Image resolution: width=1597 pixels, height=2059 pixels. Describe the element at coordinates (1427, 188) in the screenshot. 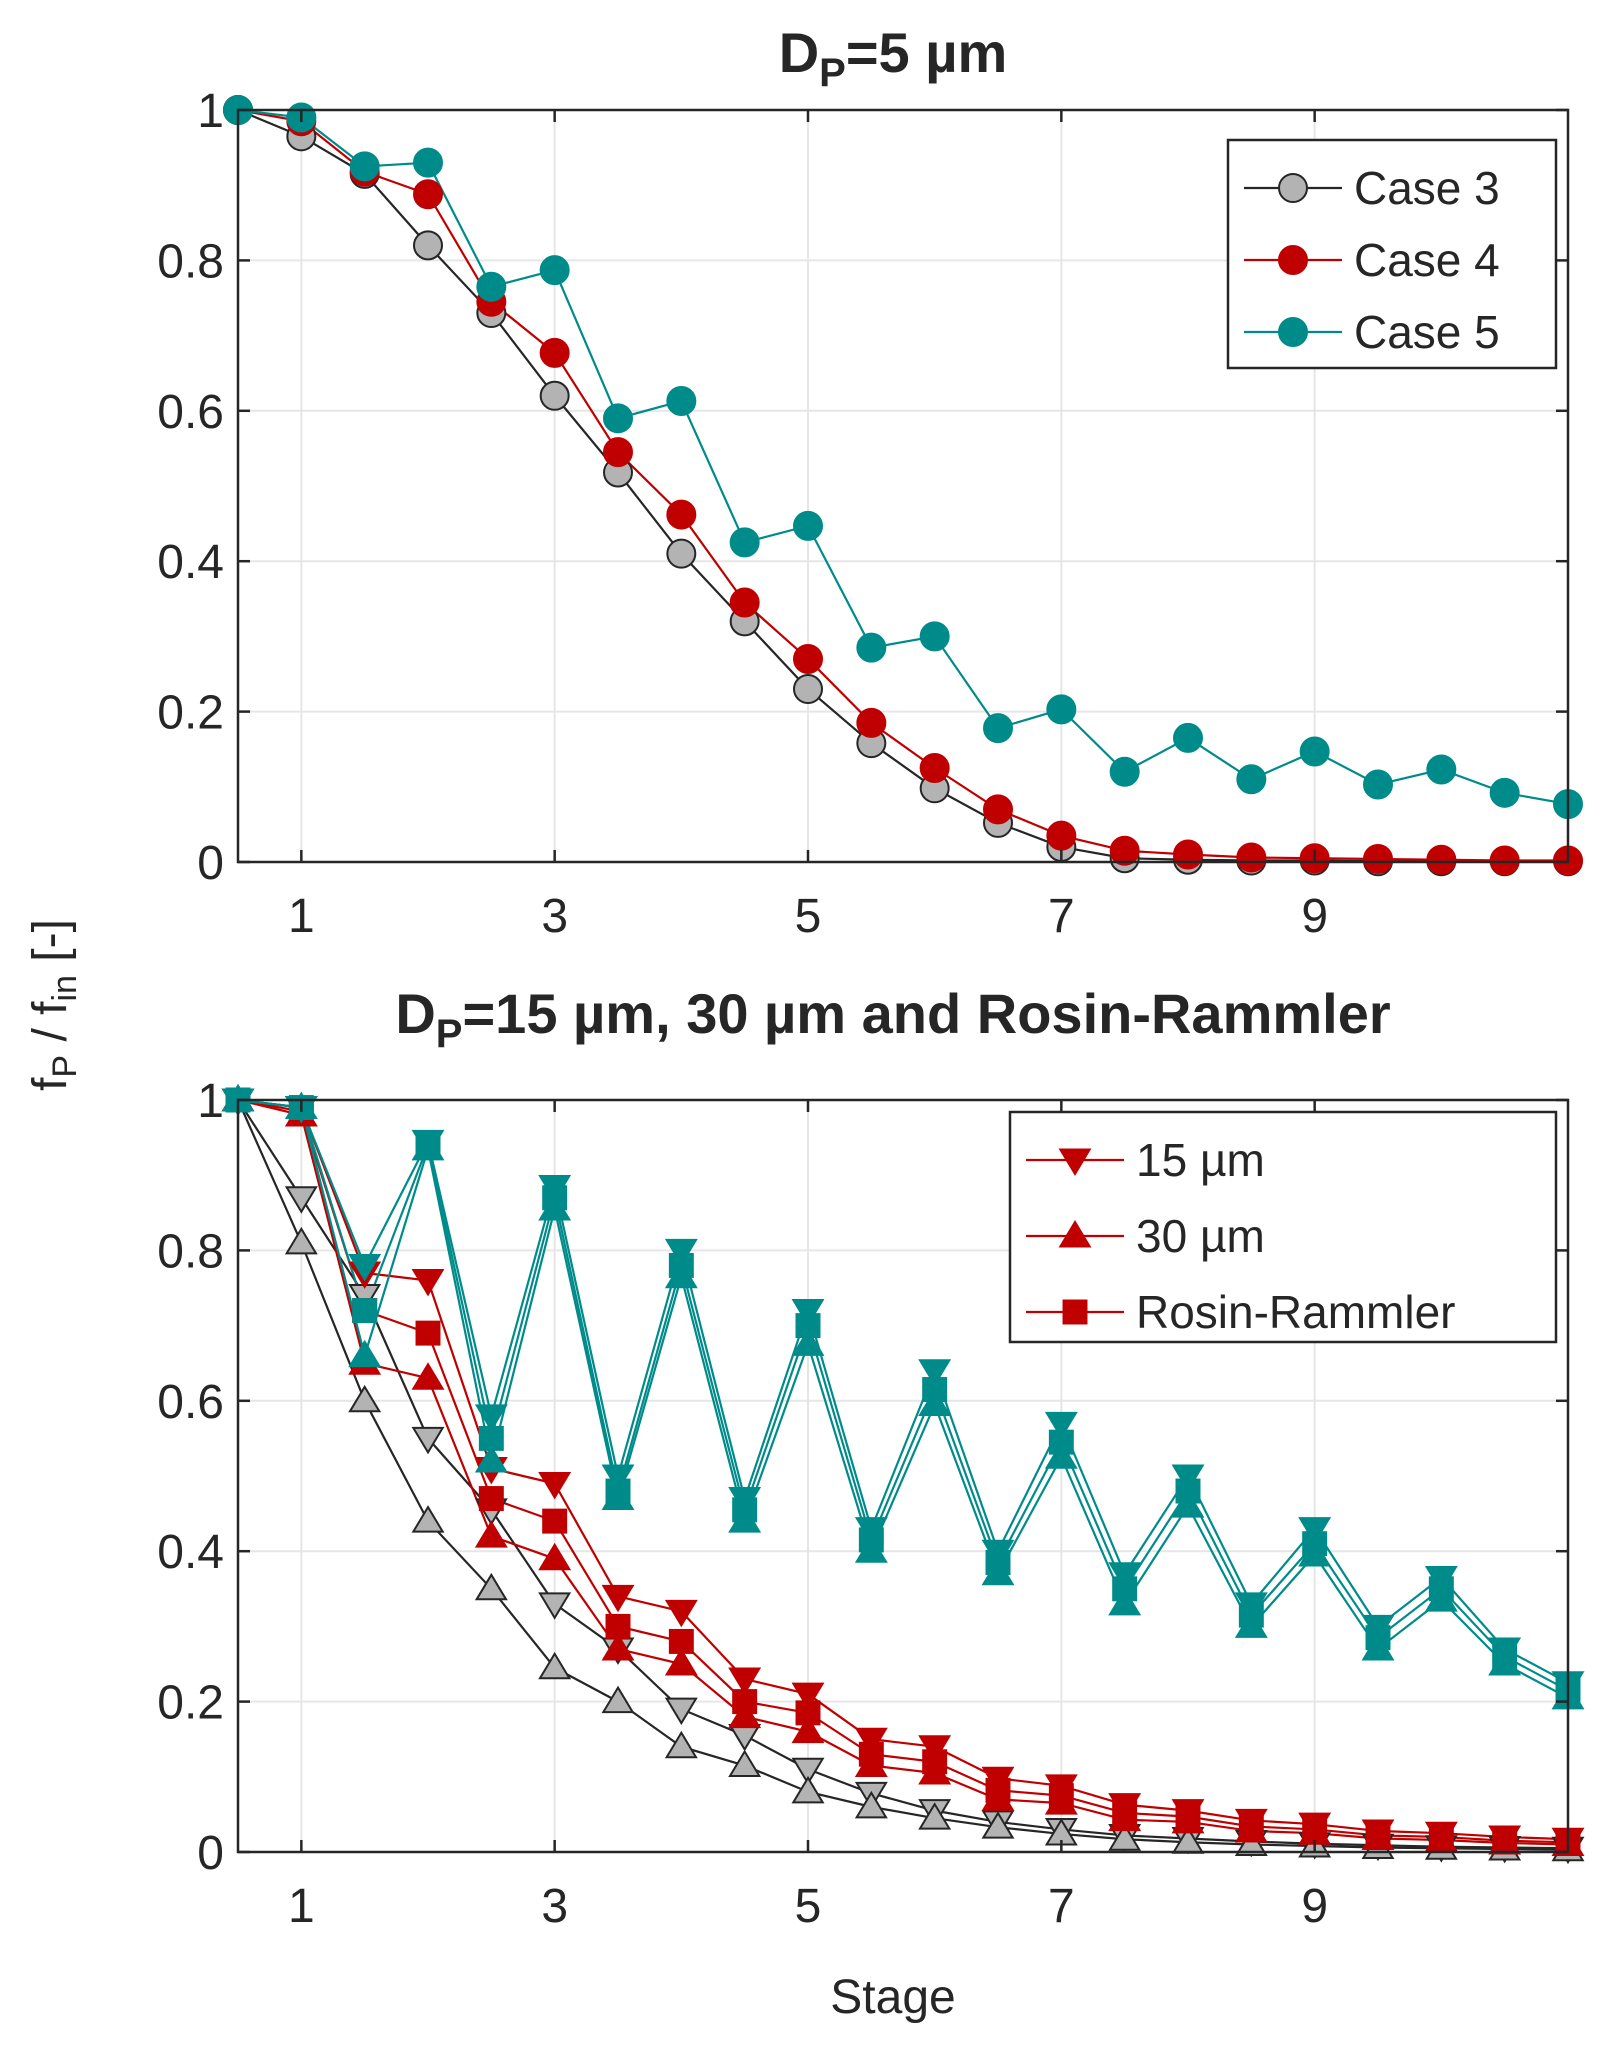

I see `legend-label: Case 3` at that location.